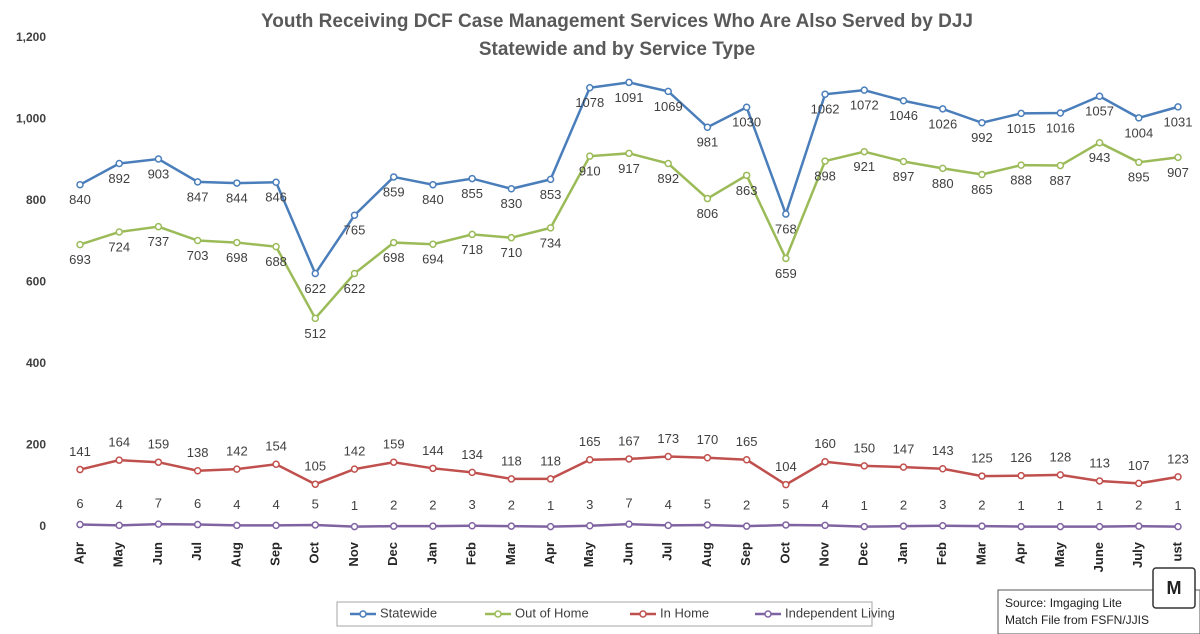 This screenshot has height=634, width=1200. Describe the element at coordinates (825, 109) in the screenshot. I see `data-label: 1062` at that location.